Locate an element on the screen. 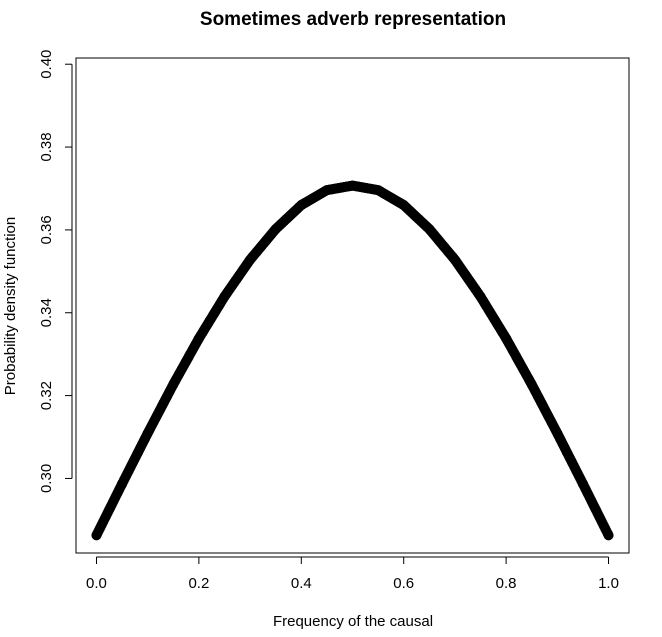  y-tick-label: 0.34 is located at coordinates (46, 312).